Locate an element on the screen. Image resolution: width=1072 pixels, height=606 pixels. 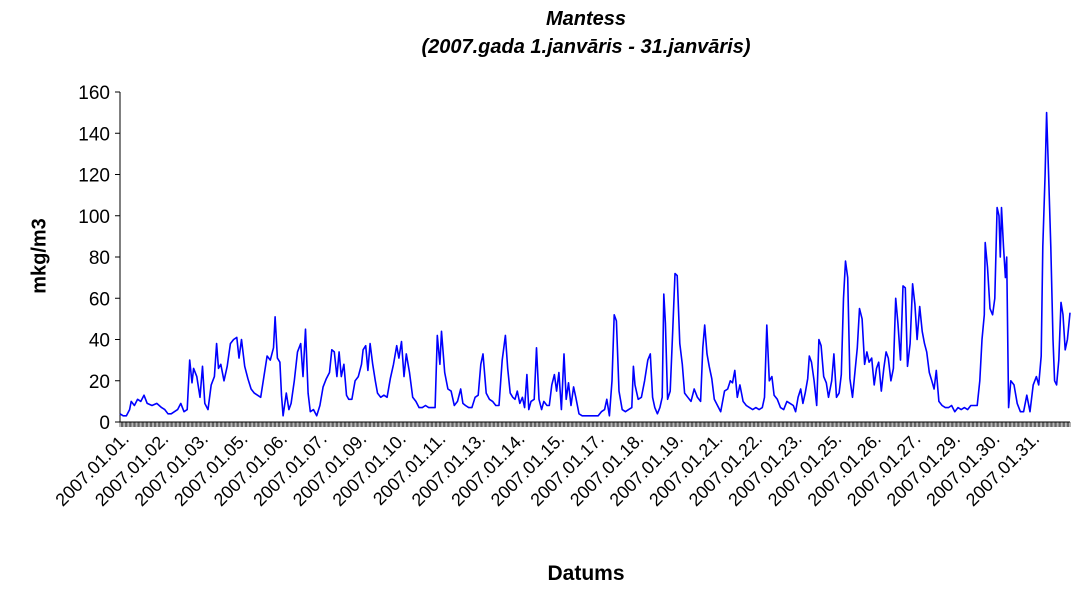
y-tick-label: 40 is located at coordinates (99, 341).